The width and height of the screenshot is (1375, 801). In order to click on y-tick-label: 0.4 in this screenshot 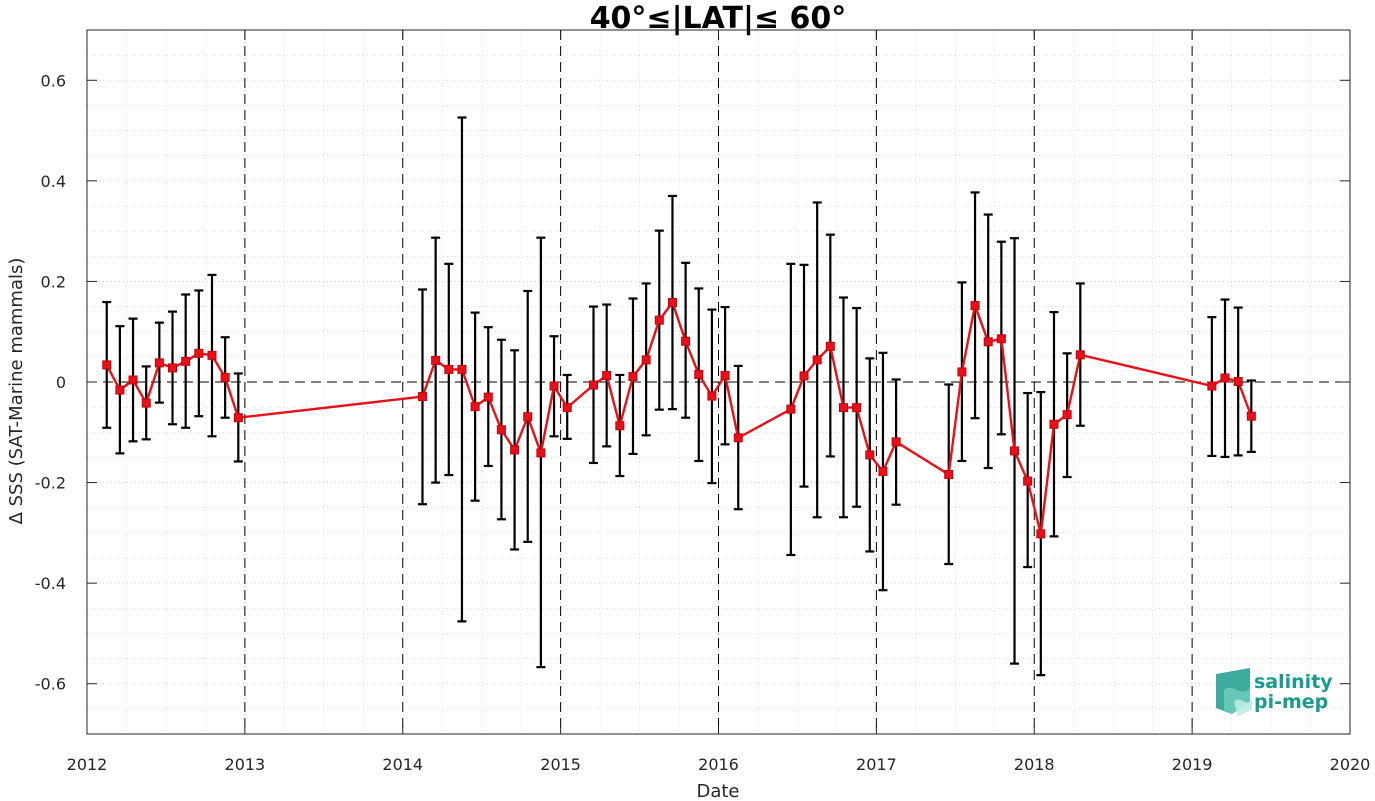, I will do `click(53, 181)`.